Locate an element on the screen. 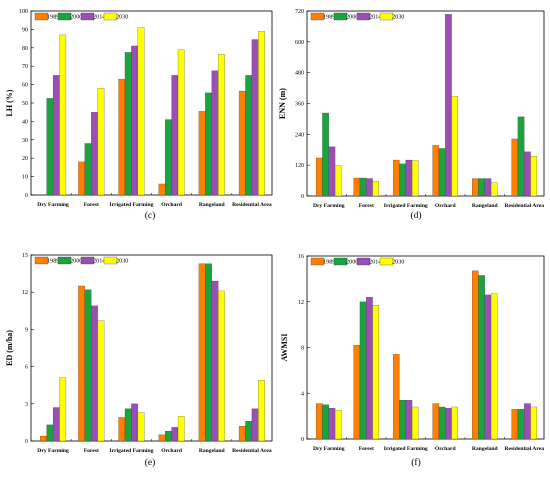 This screenshot has width=550, height=484. y-tick-label: 12 is located at coordinates (25, 293).